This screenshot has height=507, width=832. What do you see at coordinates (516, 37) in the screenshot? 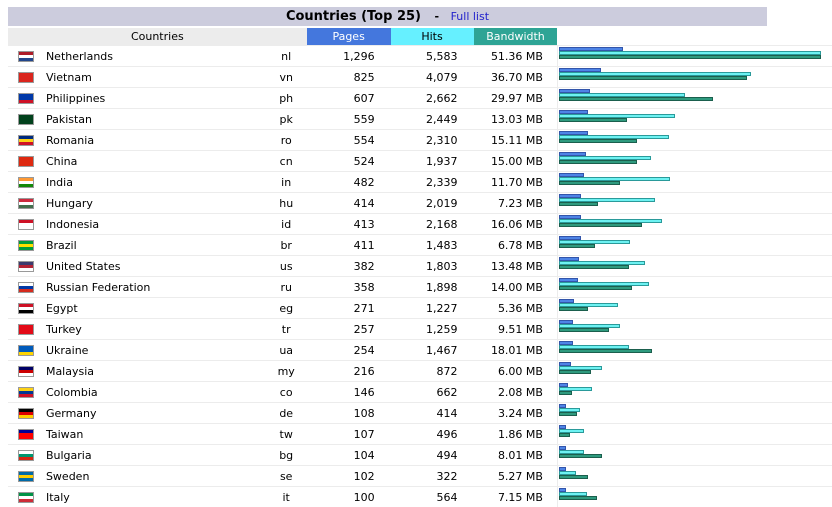
I see `header-bandwidth: Bandwidth` at bounding box center [516, 37].